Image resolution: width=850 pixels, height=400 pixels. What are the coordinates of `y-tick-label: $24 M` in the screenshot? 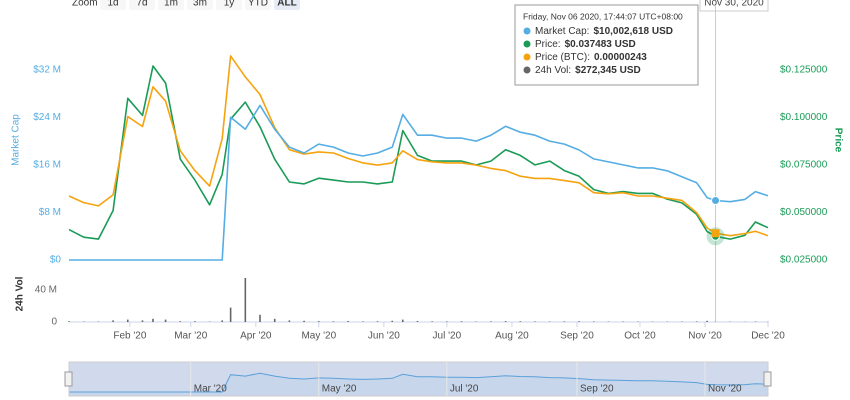 It's located at (47, 117).